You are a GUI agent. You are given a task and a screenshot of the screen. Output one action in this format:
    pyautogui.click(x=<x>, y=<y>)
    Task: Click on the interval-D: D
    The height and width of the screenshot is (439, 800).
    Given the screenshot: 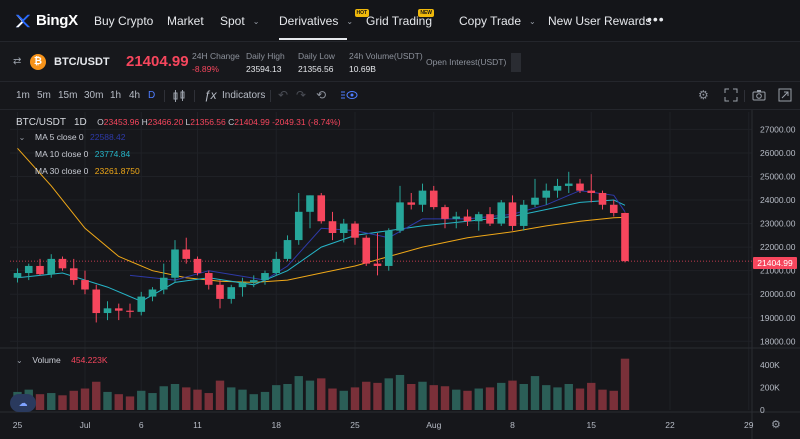 What is the action you would take?
    pyautogui.click(x=152, y=95)
    